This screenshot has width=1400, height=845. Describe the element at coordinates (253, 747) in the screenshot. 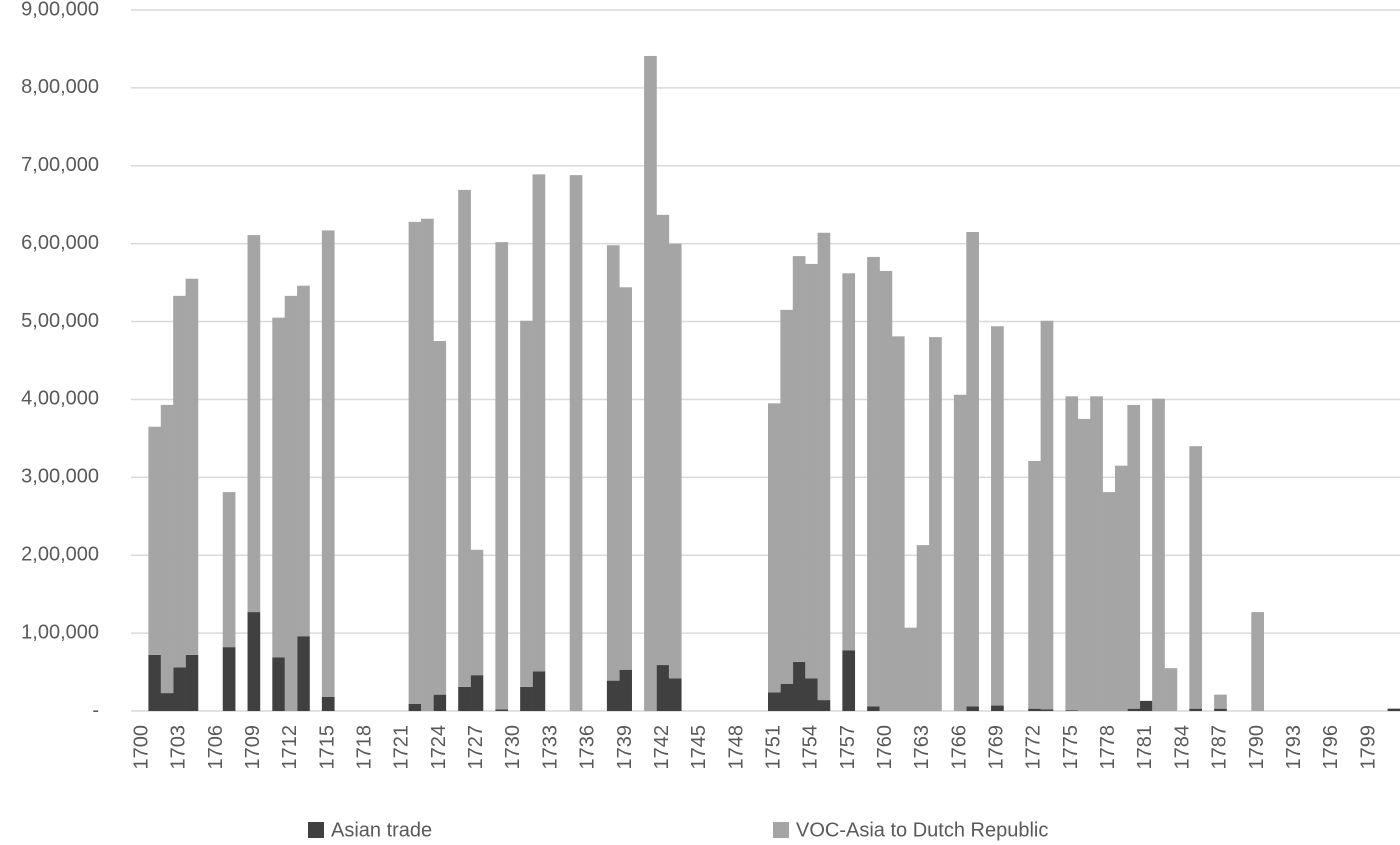

I see `x-tick-label: 1709` at that location.